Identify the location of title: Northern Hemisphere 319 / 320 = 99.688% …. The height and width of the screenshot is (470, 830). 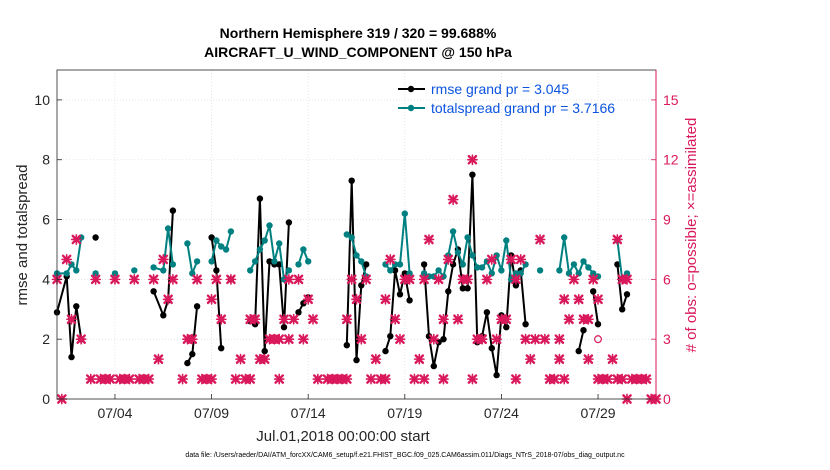
(358, 42).